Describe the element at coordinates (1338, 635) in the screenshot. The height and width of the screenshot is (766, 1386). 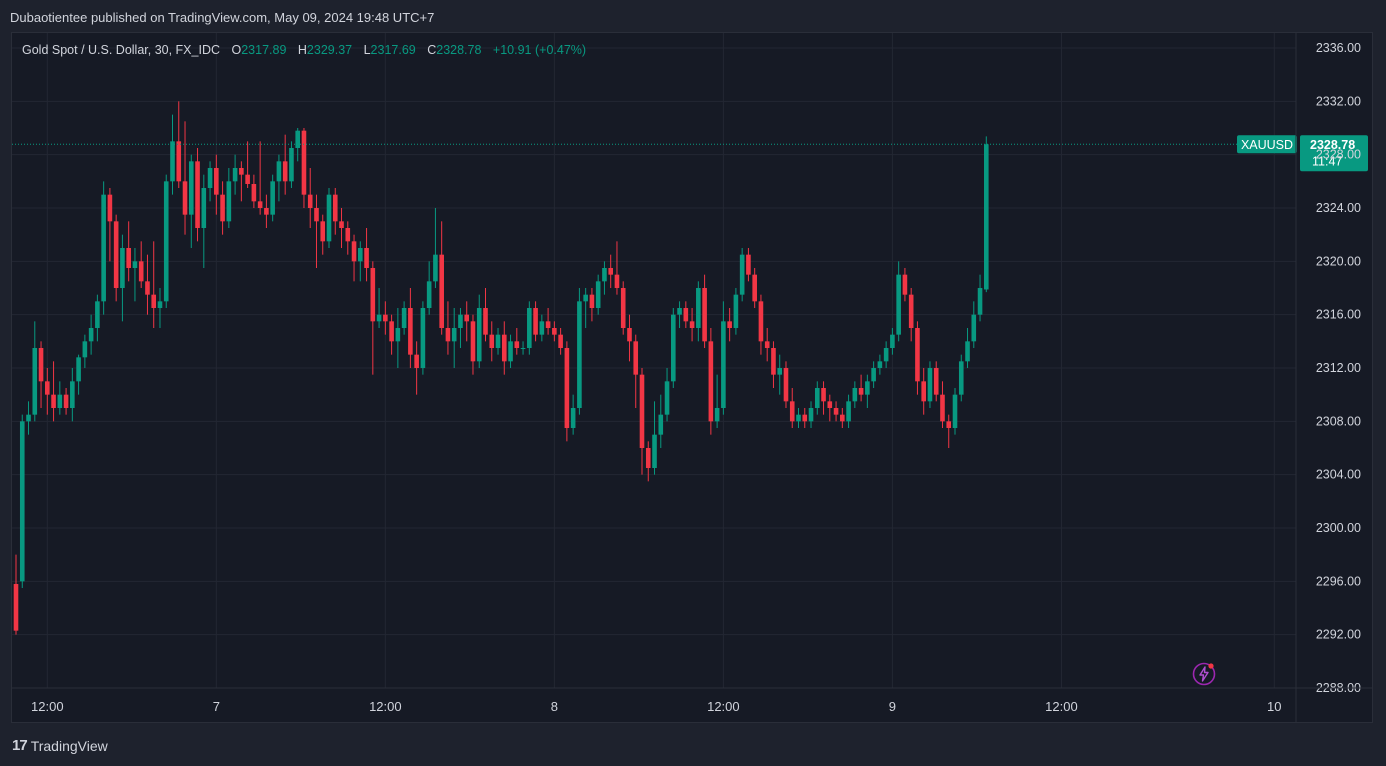
I see `y-tick-label: 2292.00` at that location.